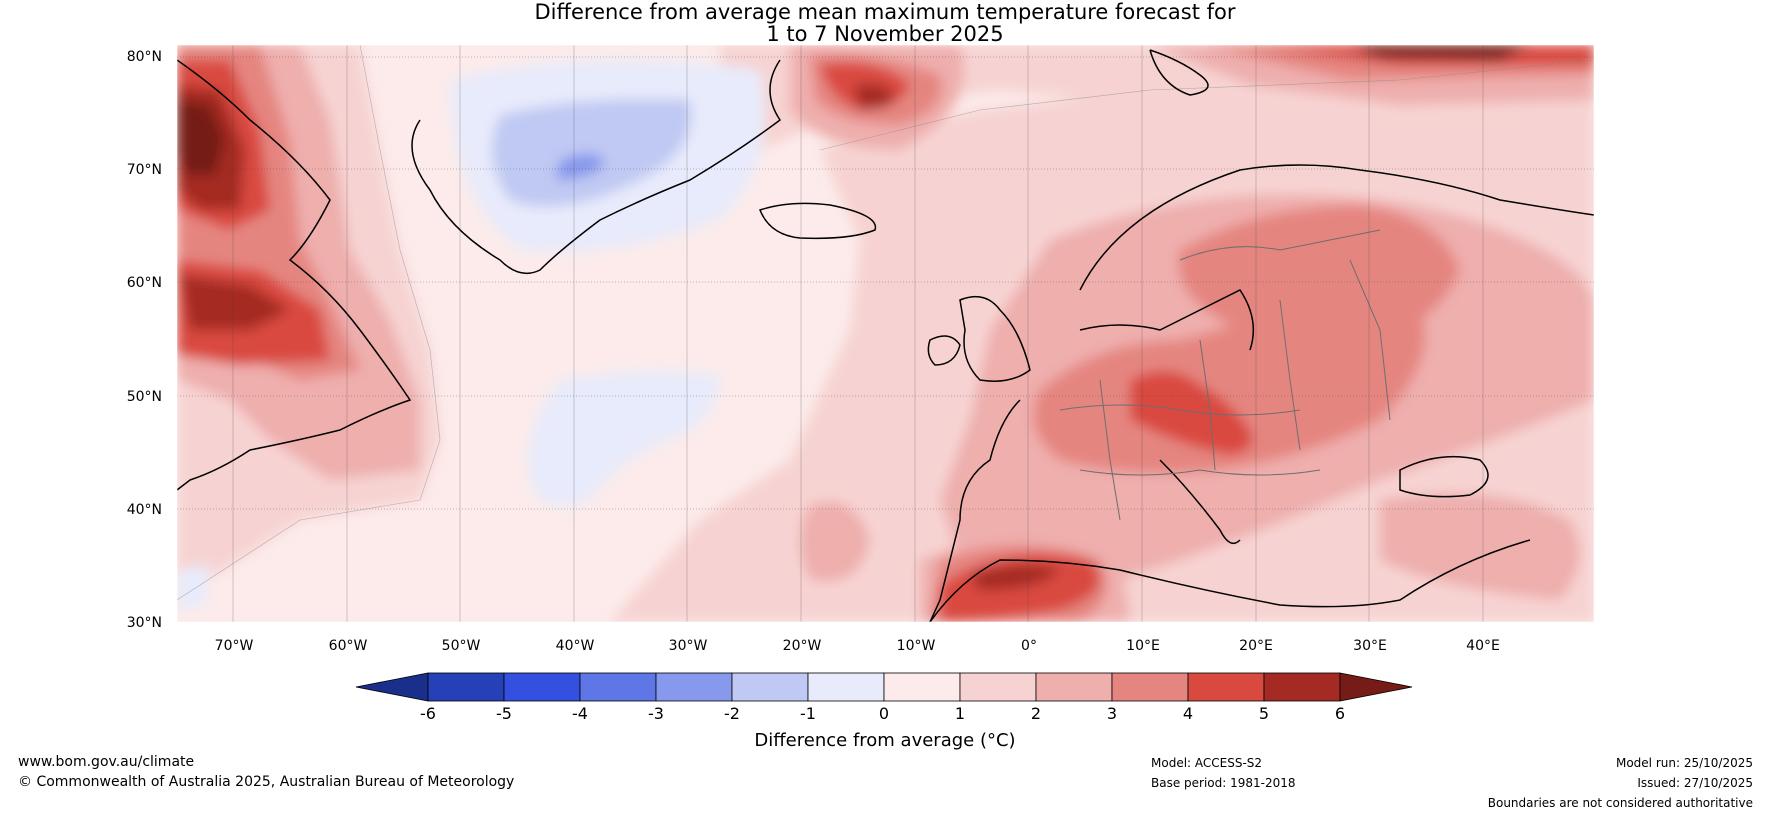 This screenshot has height=816, width=1770. I want to click on anomaly-2-3-mideast, so click(1480, 546).